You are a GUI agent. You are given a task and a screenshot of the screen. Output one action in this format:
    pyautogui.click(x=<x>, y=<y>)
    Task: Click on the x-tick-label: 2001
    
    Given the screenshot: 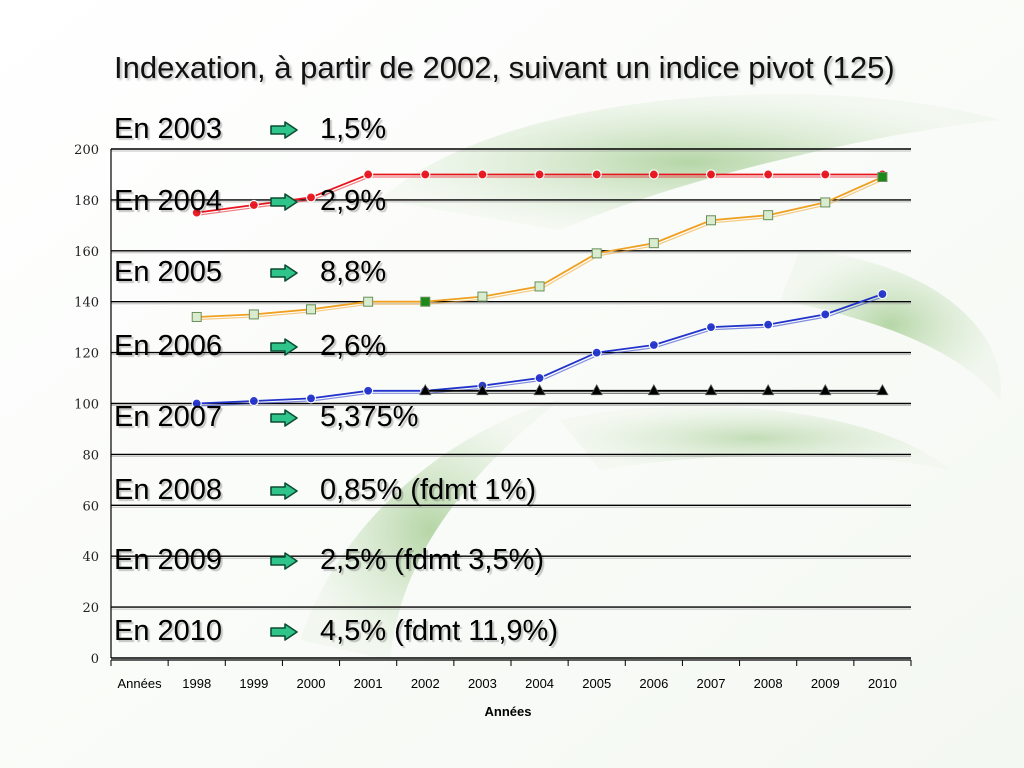 What is the action you would take?
    pyautogui.click(x=368, y=683)
    